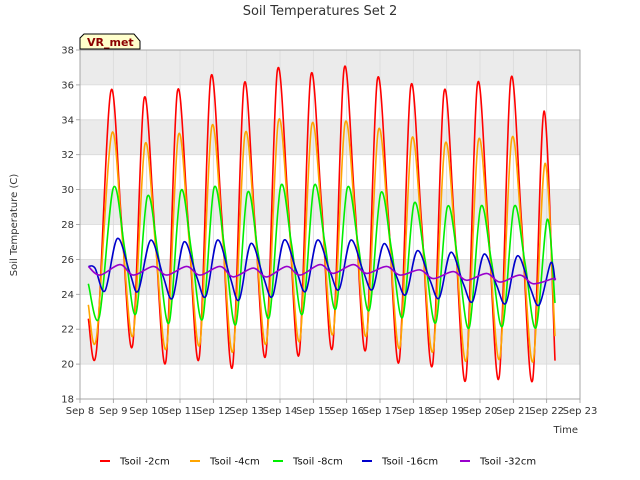 This screenshot has width=640, height=480. I want to click on y-tick-label: 36, so click(67, 85).